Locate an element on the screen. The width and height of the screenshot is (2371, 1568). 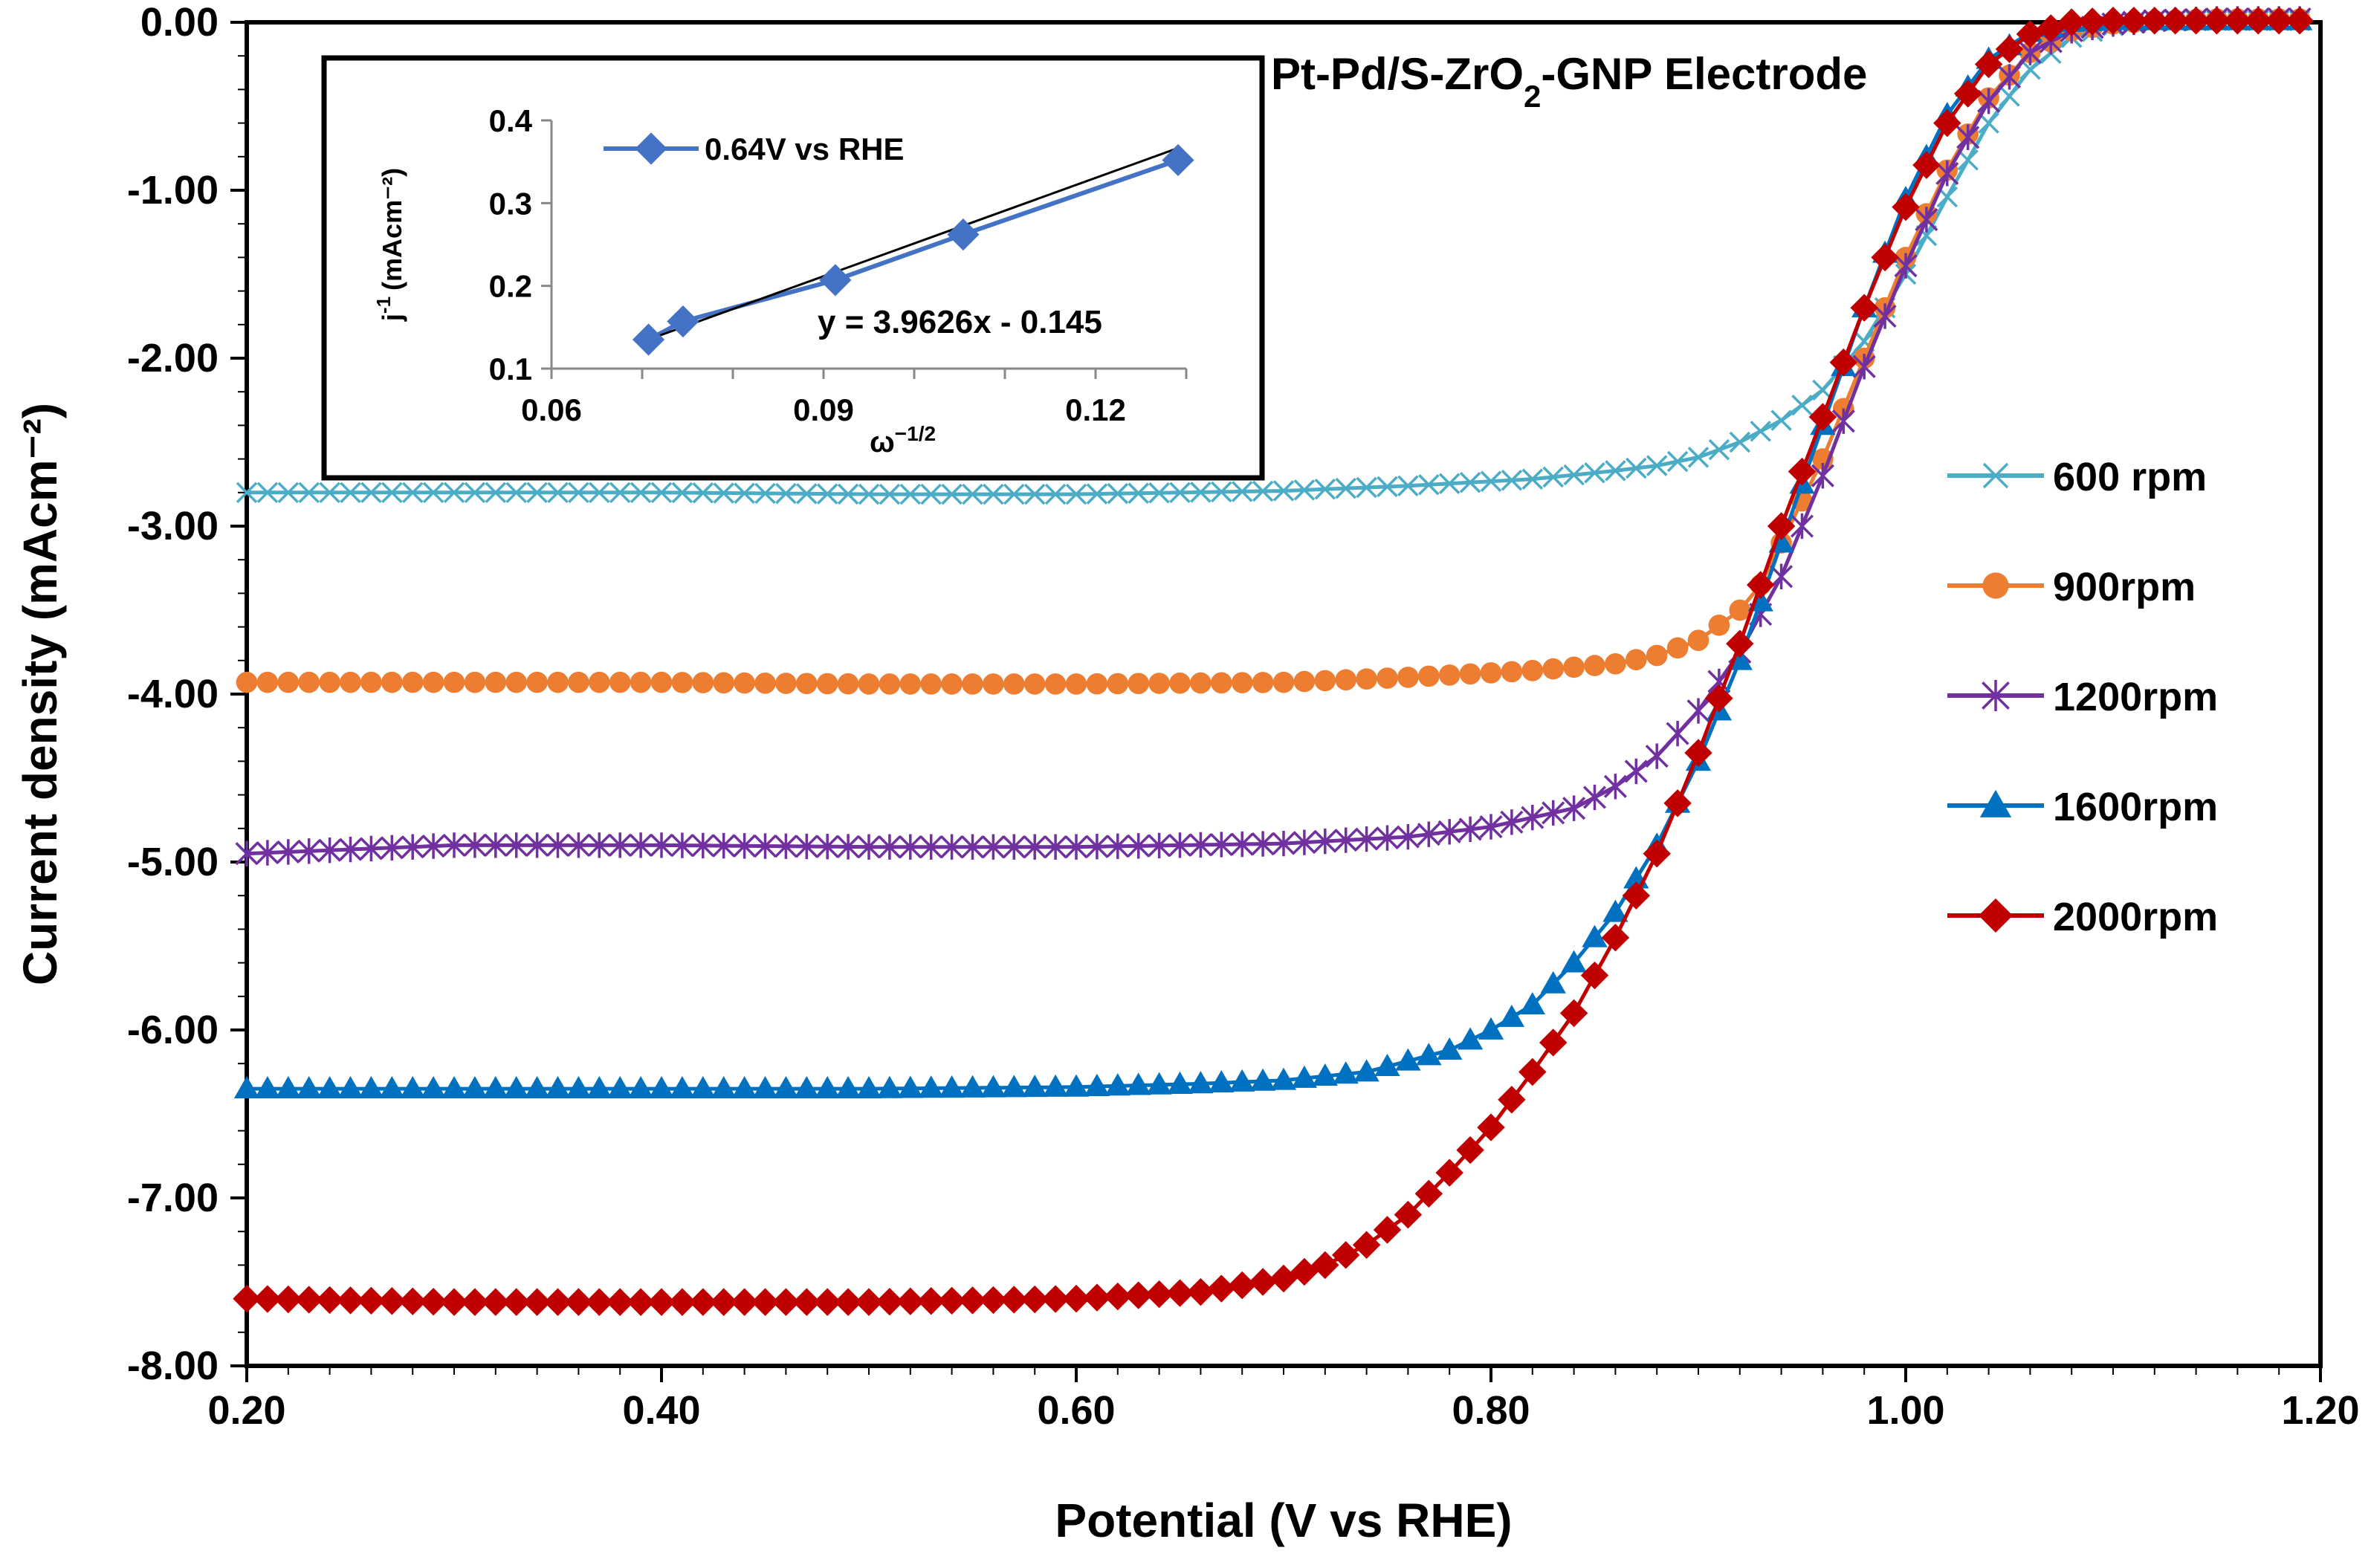
inset-x-tick-label: 0.06 is located at coordinates (551, 409).